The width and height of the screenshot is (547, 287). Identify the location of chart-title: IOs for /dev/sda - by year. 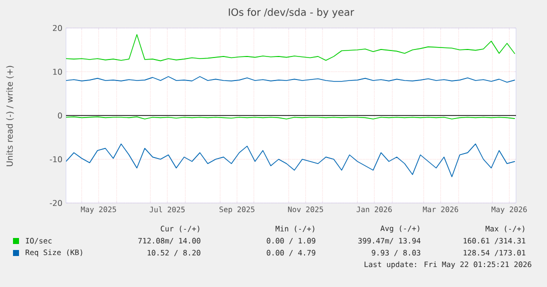
(291, 13).